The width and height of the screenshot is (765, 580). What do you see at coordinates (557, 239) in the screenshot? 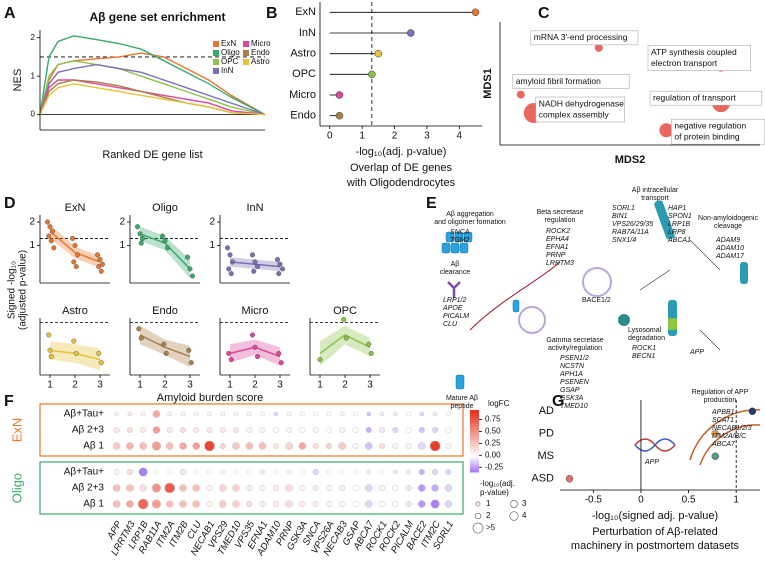
I see `gene: EPHA4` at bounding box center [557, 239].